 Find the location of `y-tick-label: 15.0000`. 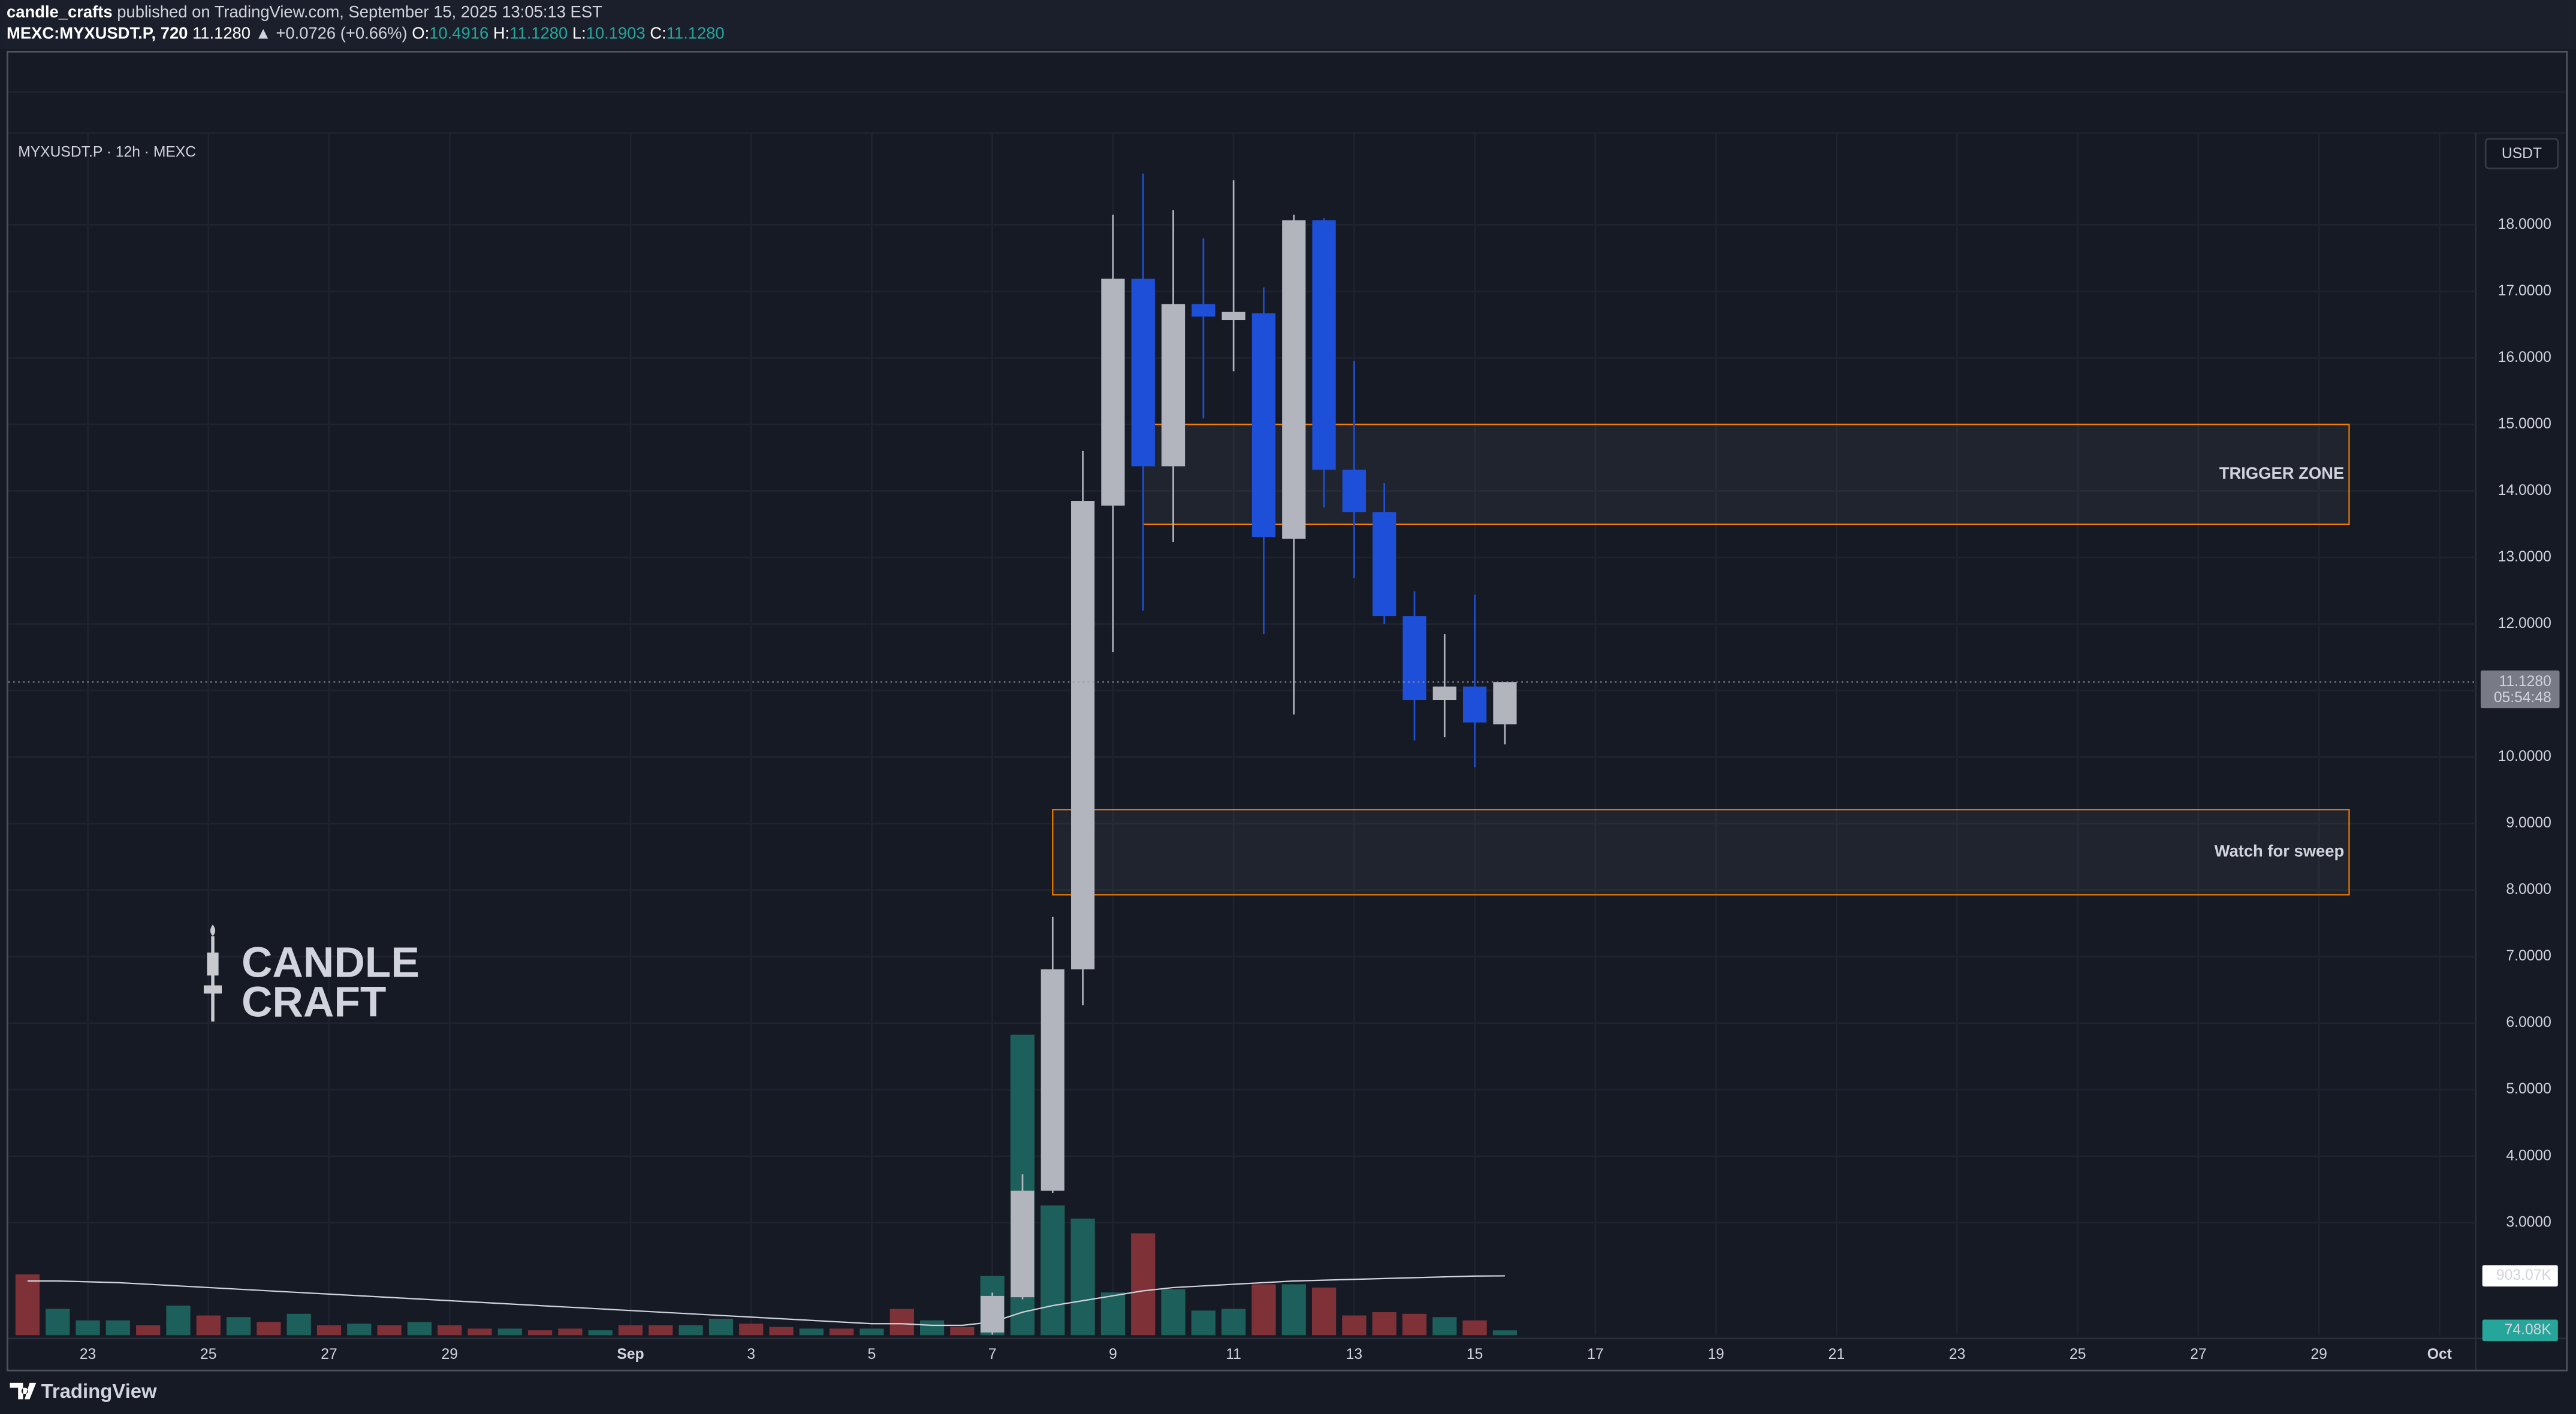

y-tick-label: 15.0000 is located at coordinates (2524, 424).